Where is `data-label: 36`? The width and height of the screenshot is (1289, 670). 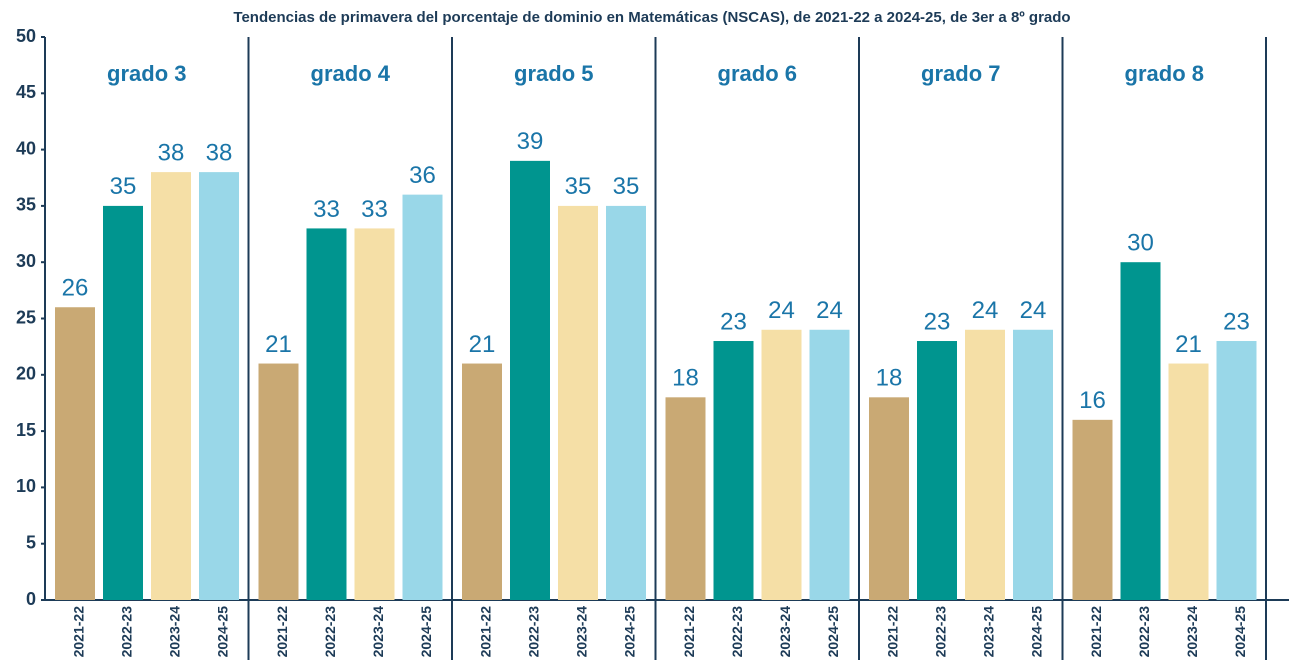 data-label: 36 is located at coordinates (422, 175).